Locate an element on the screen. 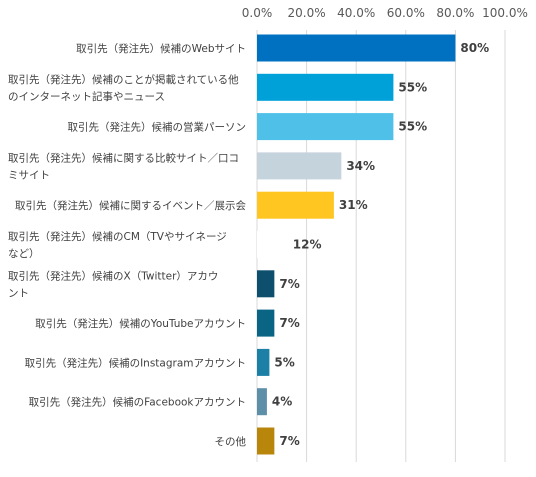  data-label: 34% is located at coordinates (360, 166).